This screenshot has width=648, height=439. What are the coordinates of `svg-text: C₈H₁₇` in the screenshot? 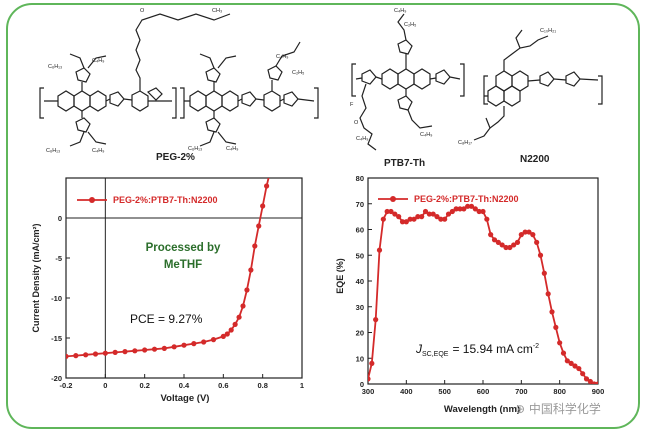 It's located at (465, 143).